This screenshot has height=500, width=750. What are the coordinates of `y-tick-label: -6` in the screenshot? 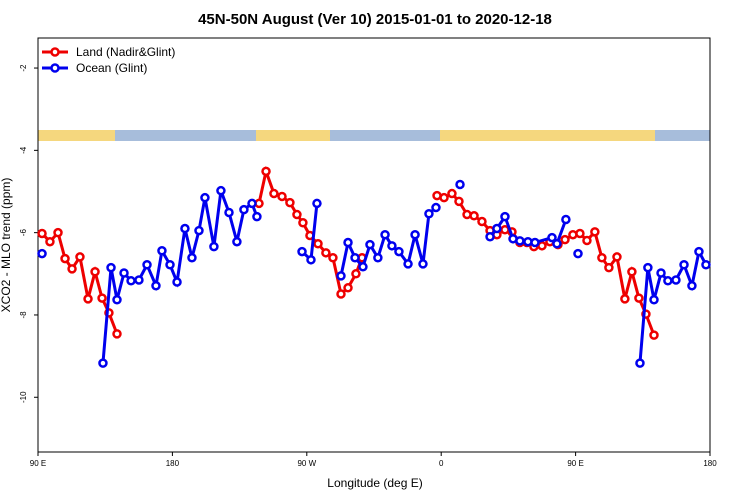 It's located at (23, 233).